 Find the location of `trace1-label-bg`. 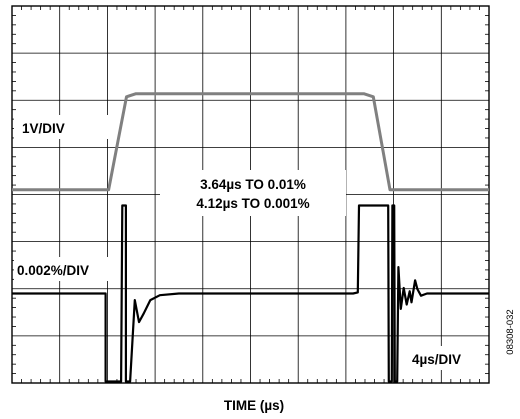

trace1-label-bg is located at coordinates (61, 127).